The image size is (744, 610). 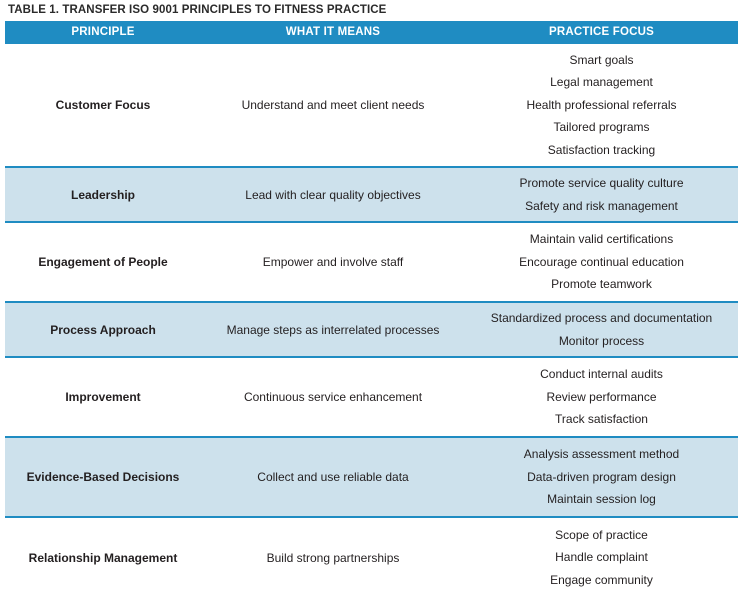 I want to click on principle-cell: Customer Focus, so click(x=103, y=104).